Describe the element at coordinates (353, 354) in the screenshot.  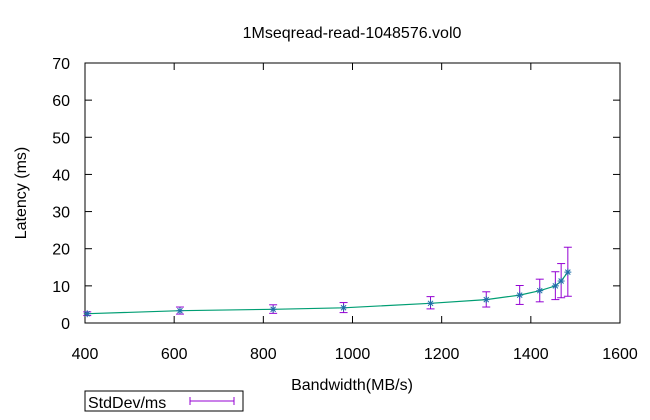
I see `x-tick-label: 1000` at that location.